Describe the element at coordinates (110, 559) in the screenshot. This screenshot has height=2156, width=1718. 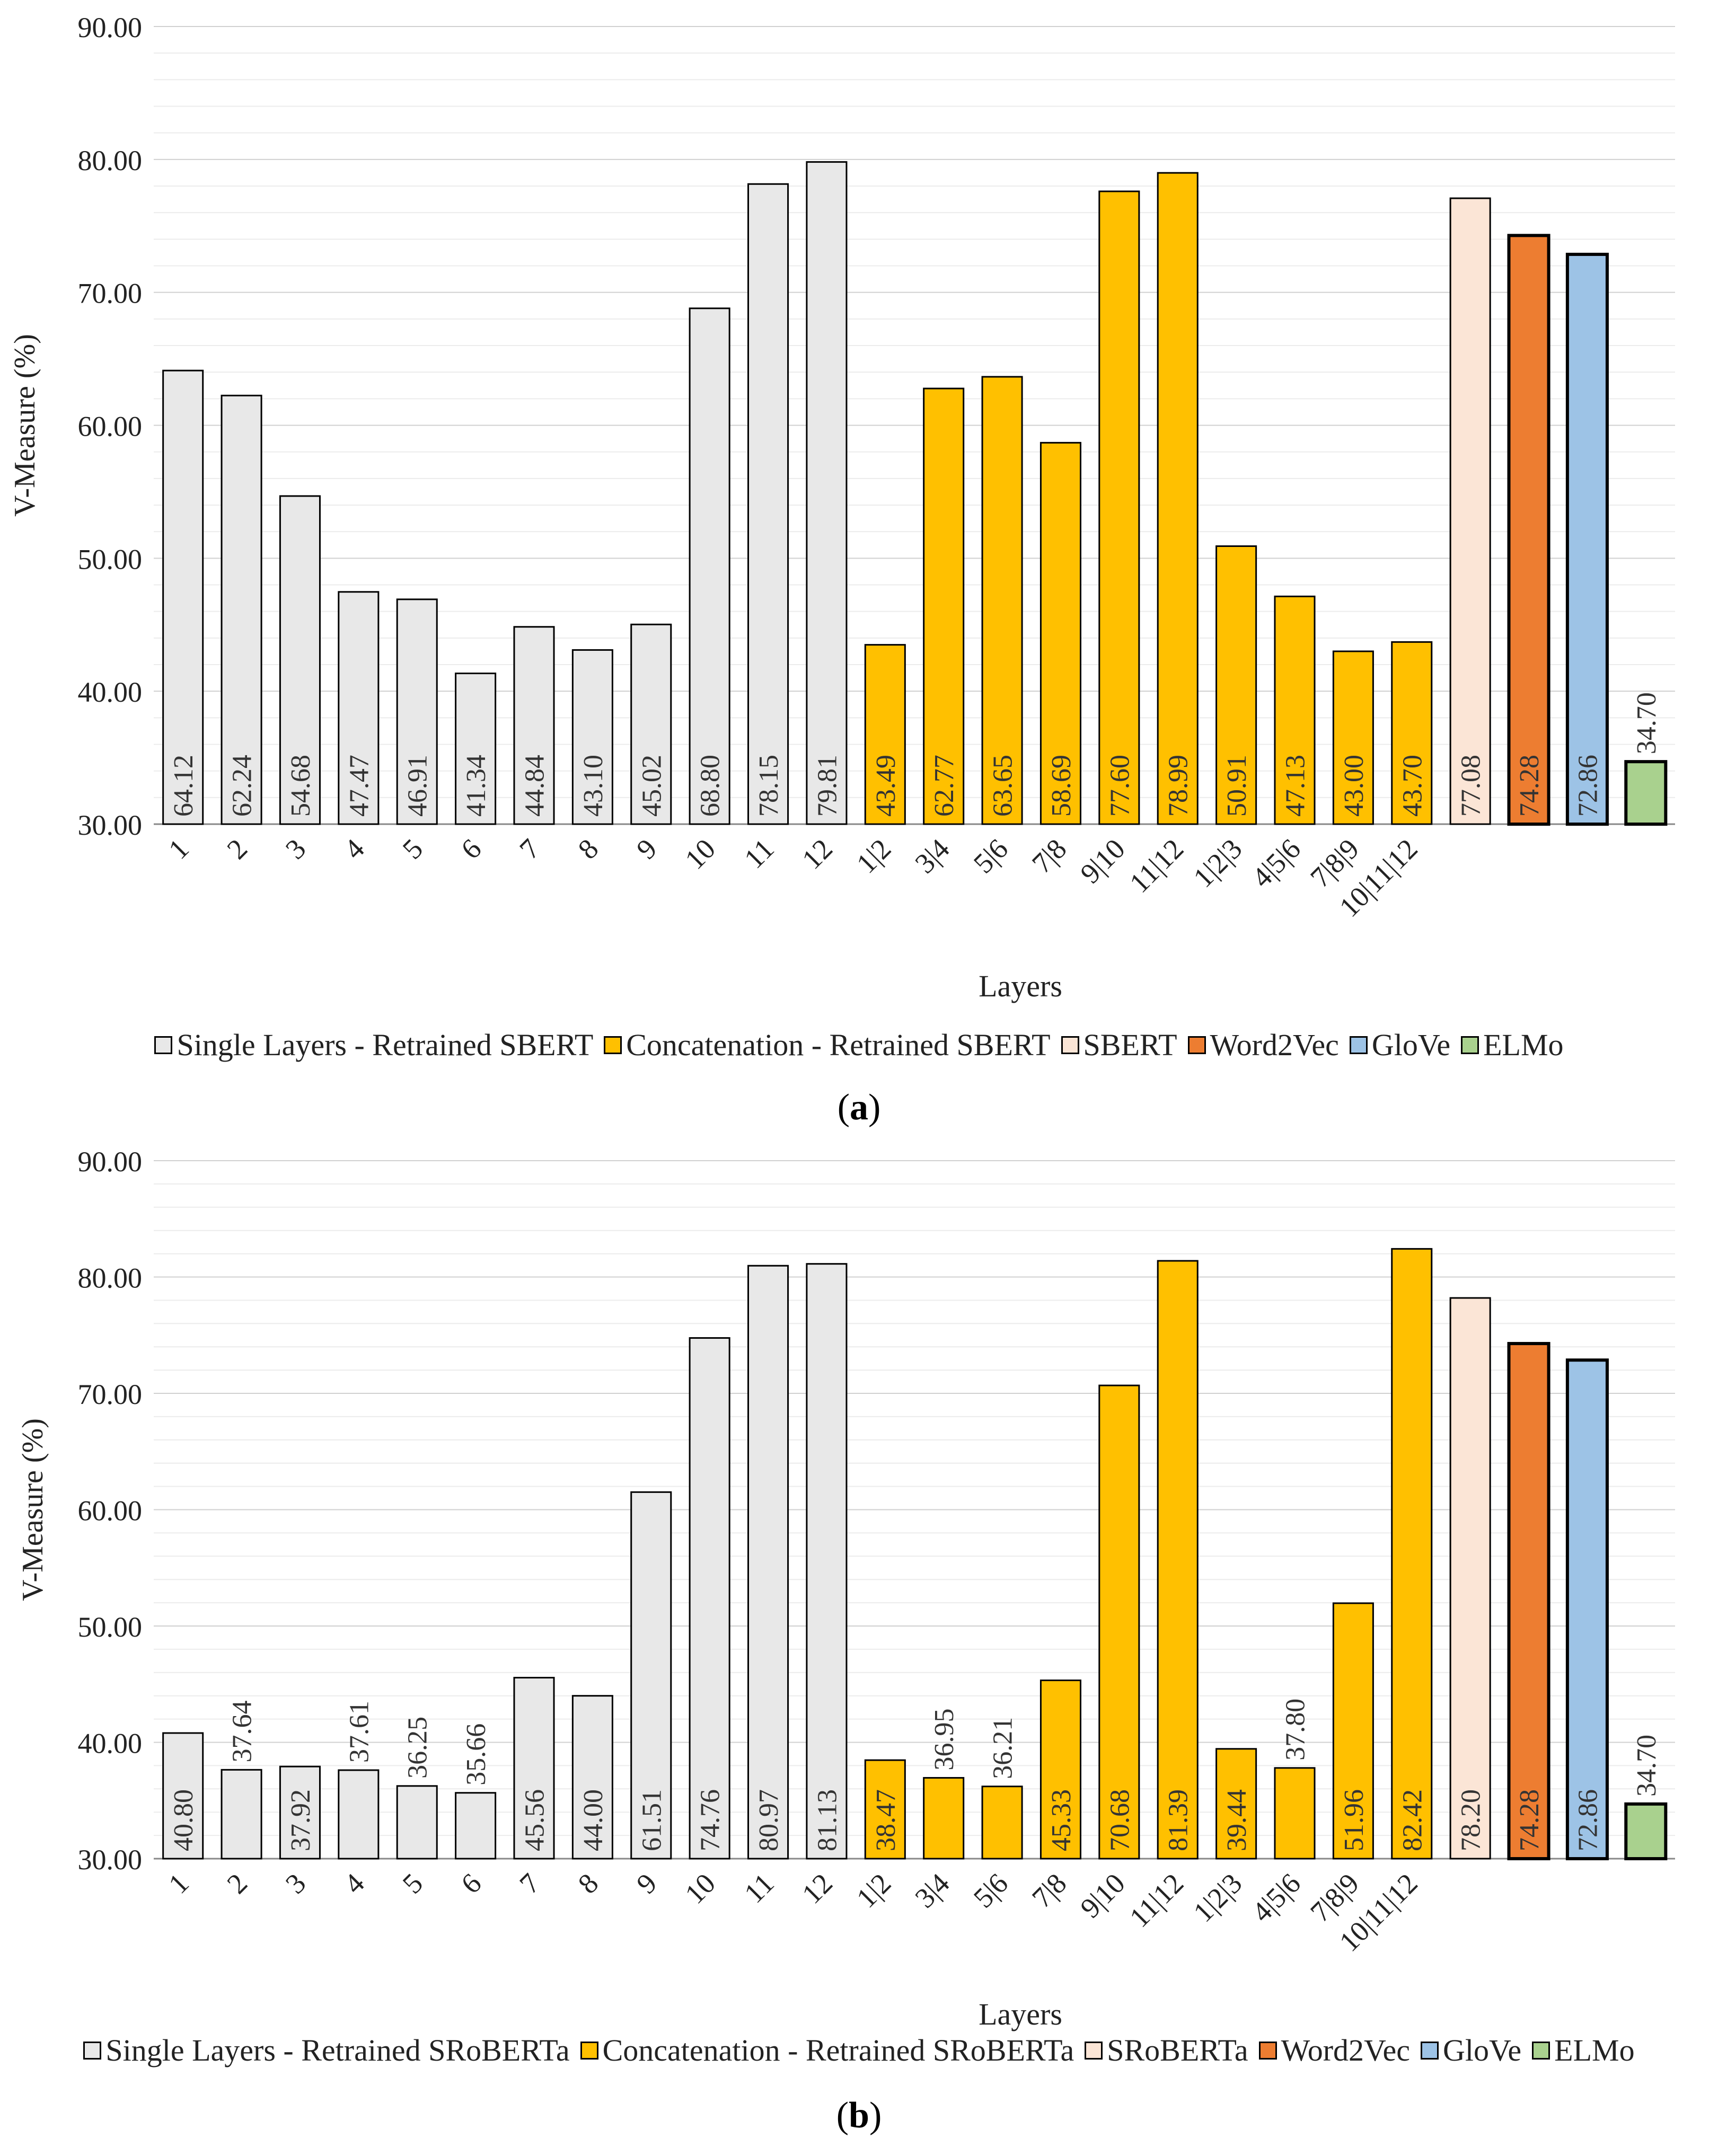
I see `y-tick-label: 50.00` at that location.